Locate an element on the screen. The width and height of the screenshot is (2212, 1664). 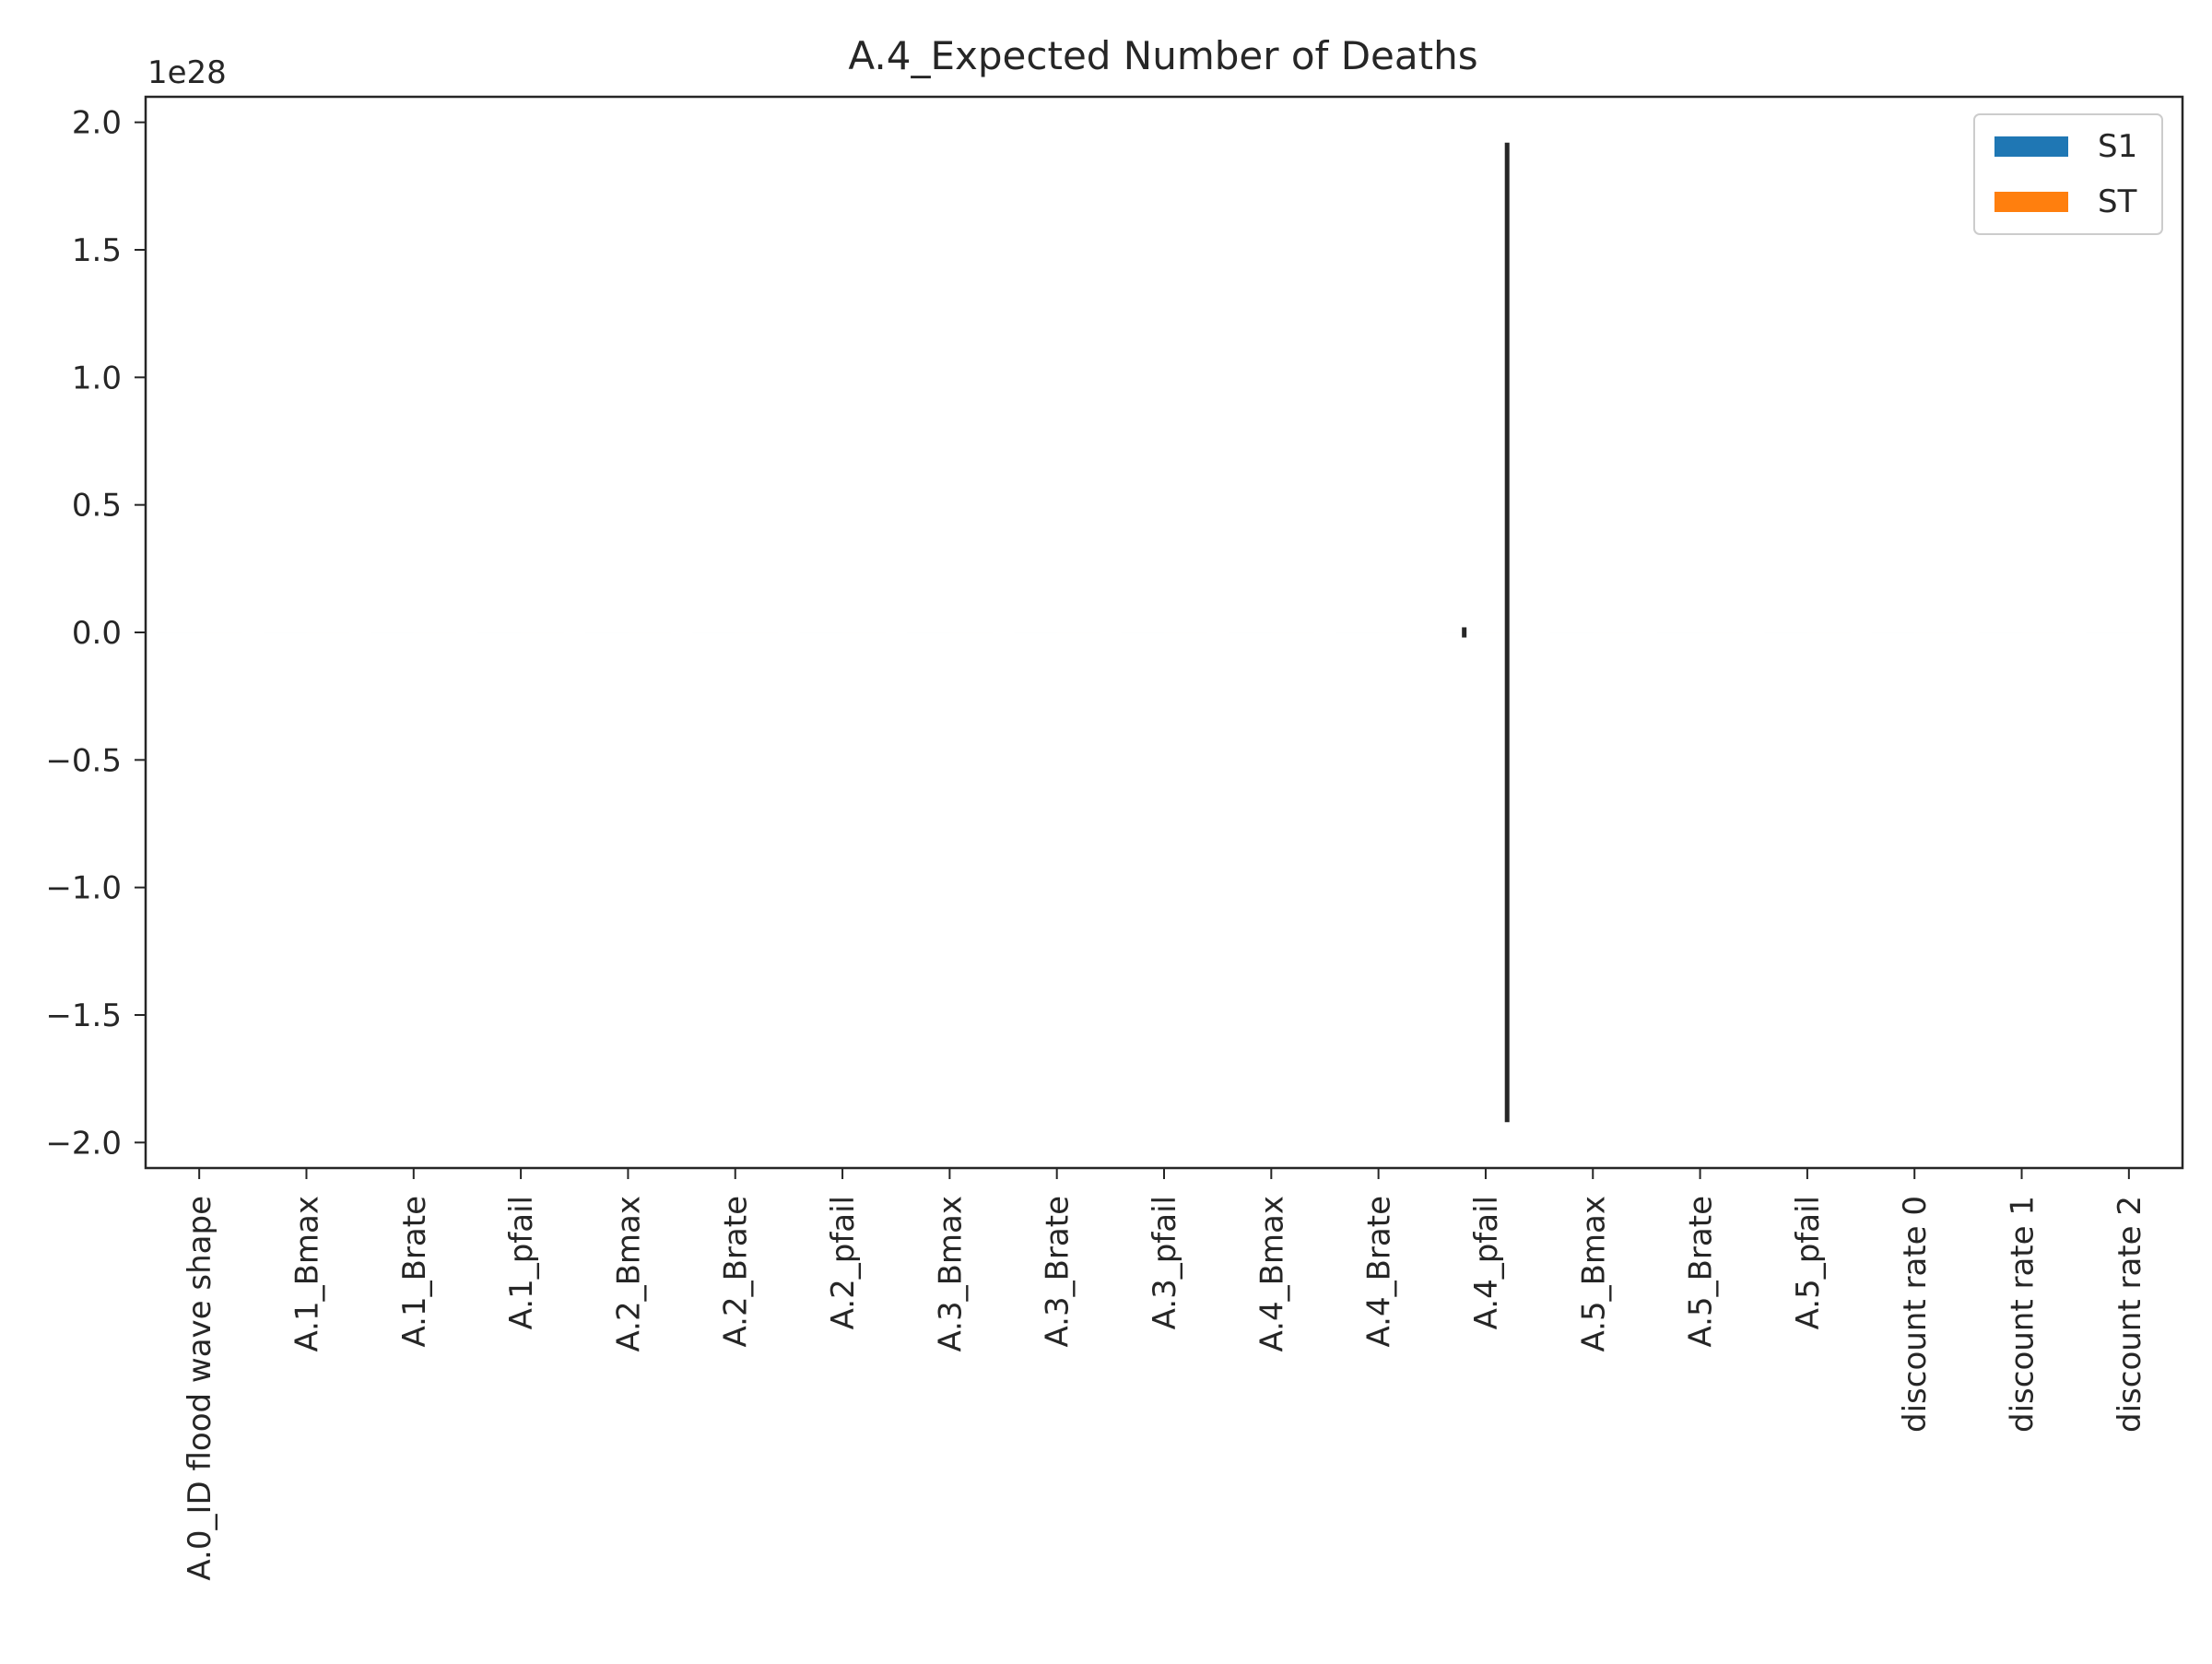
x-tick-label: discount rate 0 is located at coordinates (1915, 1314).